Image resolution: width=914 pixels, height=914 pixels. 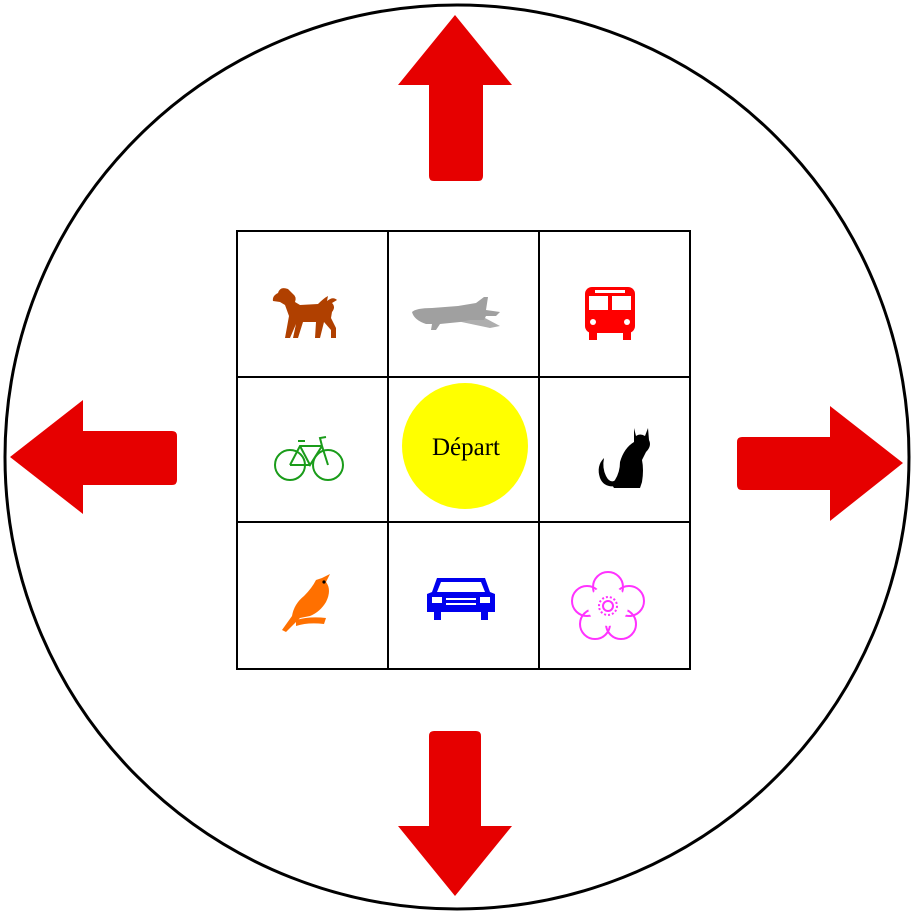 What do you see at coordinates (820, 463) in the screenshot?
I see `arrow-right-icon` at bounding box center [820, 463].